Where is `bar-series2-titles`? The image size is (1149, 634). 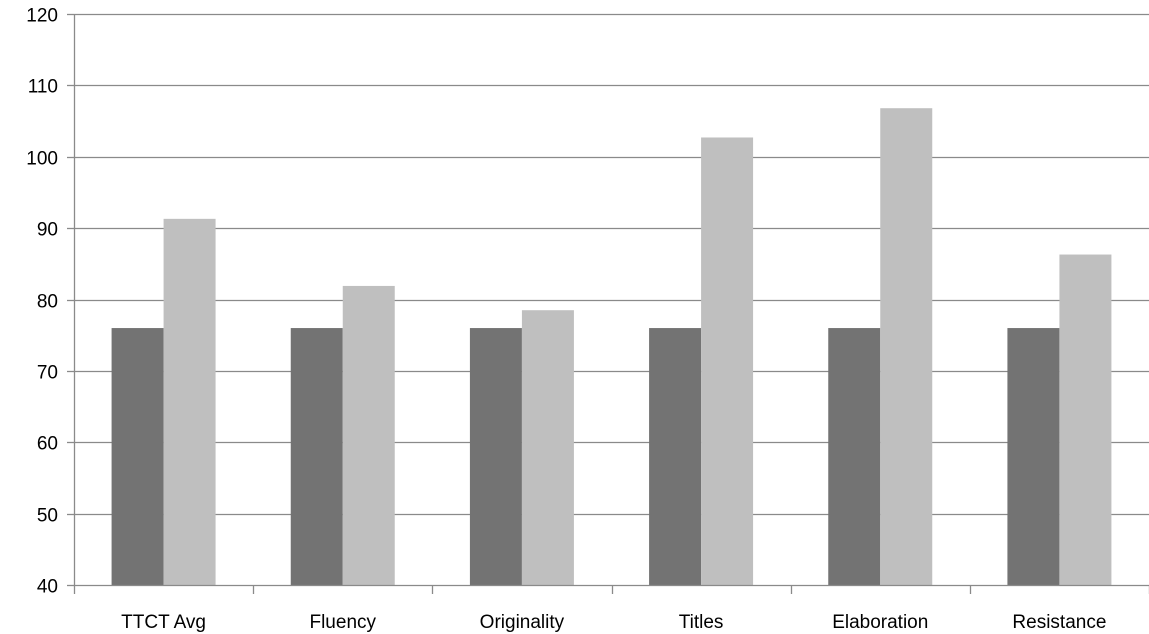
bar-series2-titles is located at coordinates (727, 361).